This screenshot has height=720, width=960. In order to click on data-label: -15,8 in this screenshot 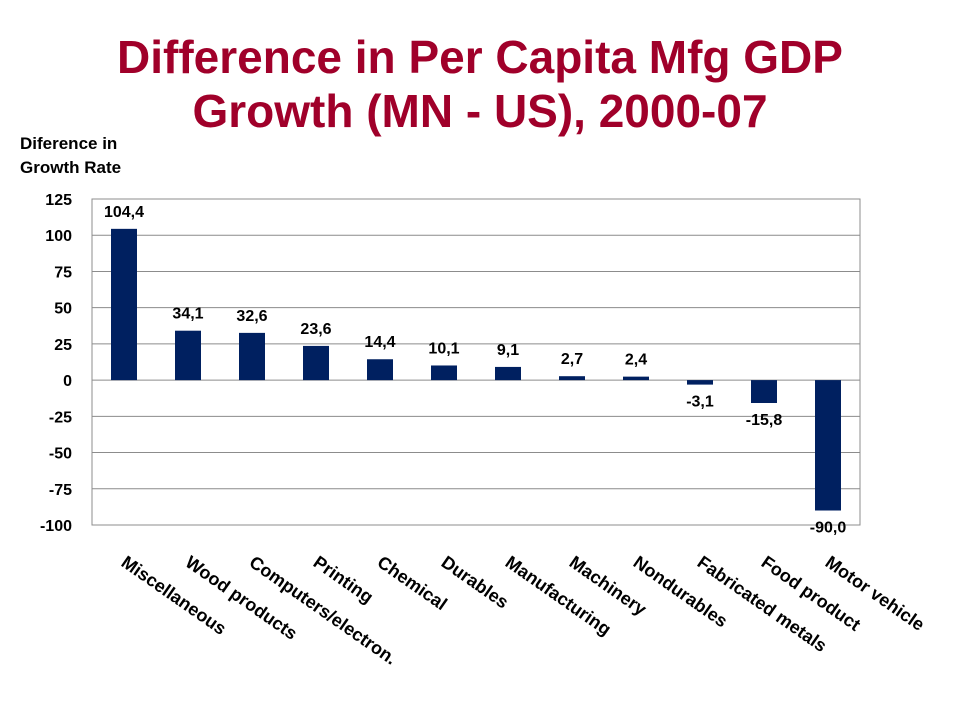, I will do `click(764, 420)`.